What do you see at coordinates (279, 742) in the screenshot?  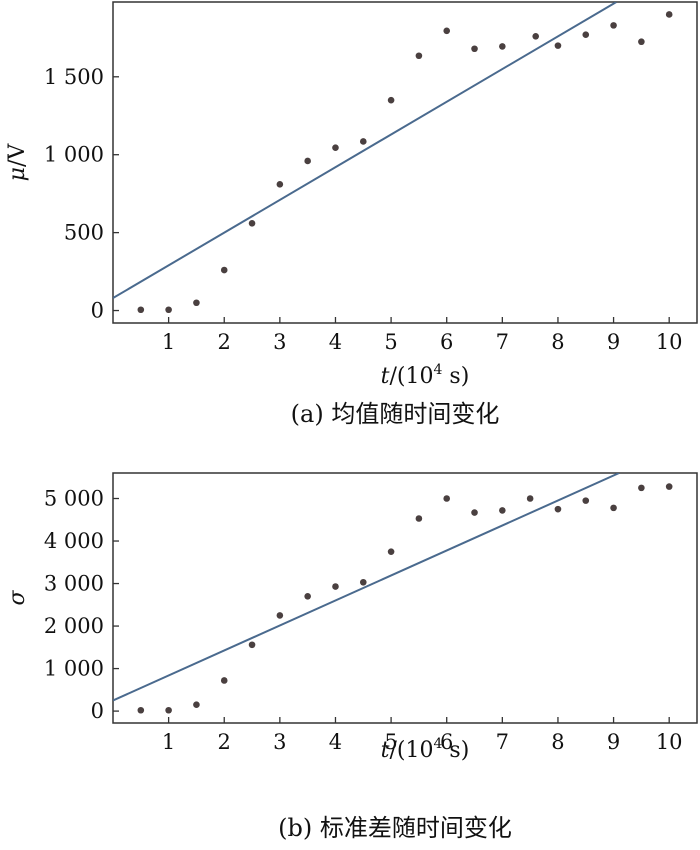 I see `chart-b-x-tick-label: 3` at bounding box center [279, 742].